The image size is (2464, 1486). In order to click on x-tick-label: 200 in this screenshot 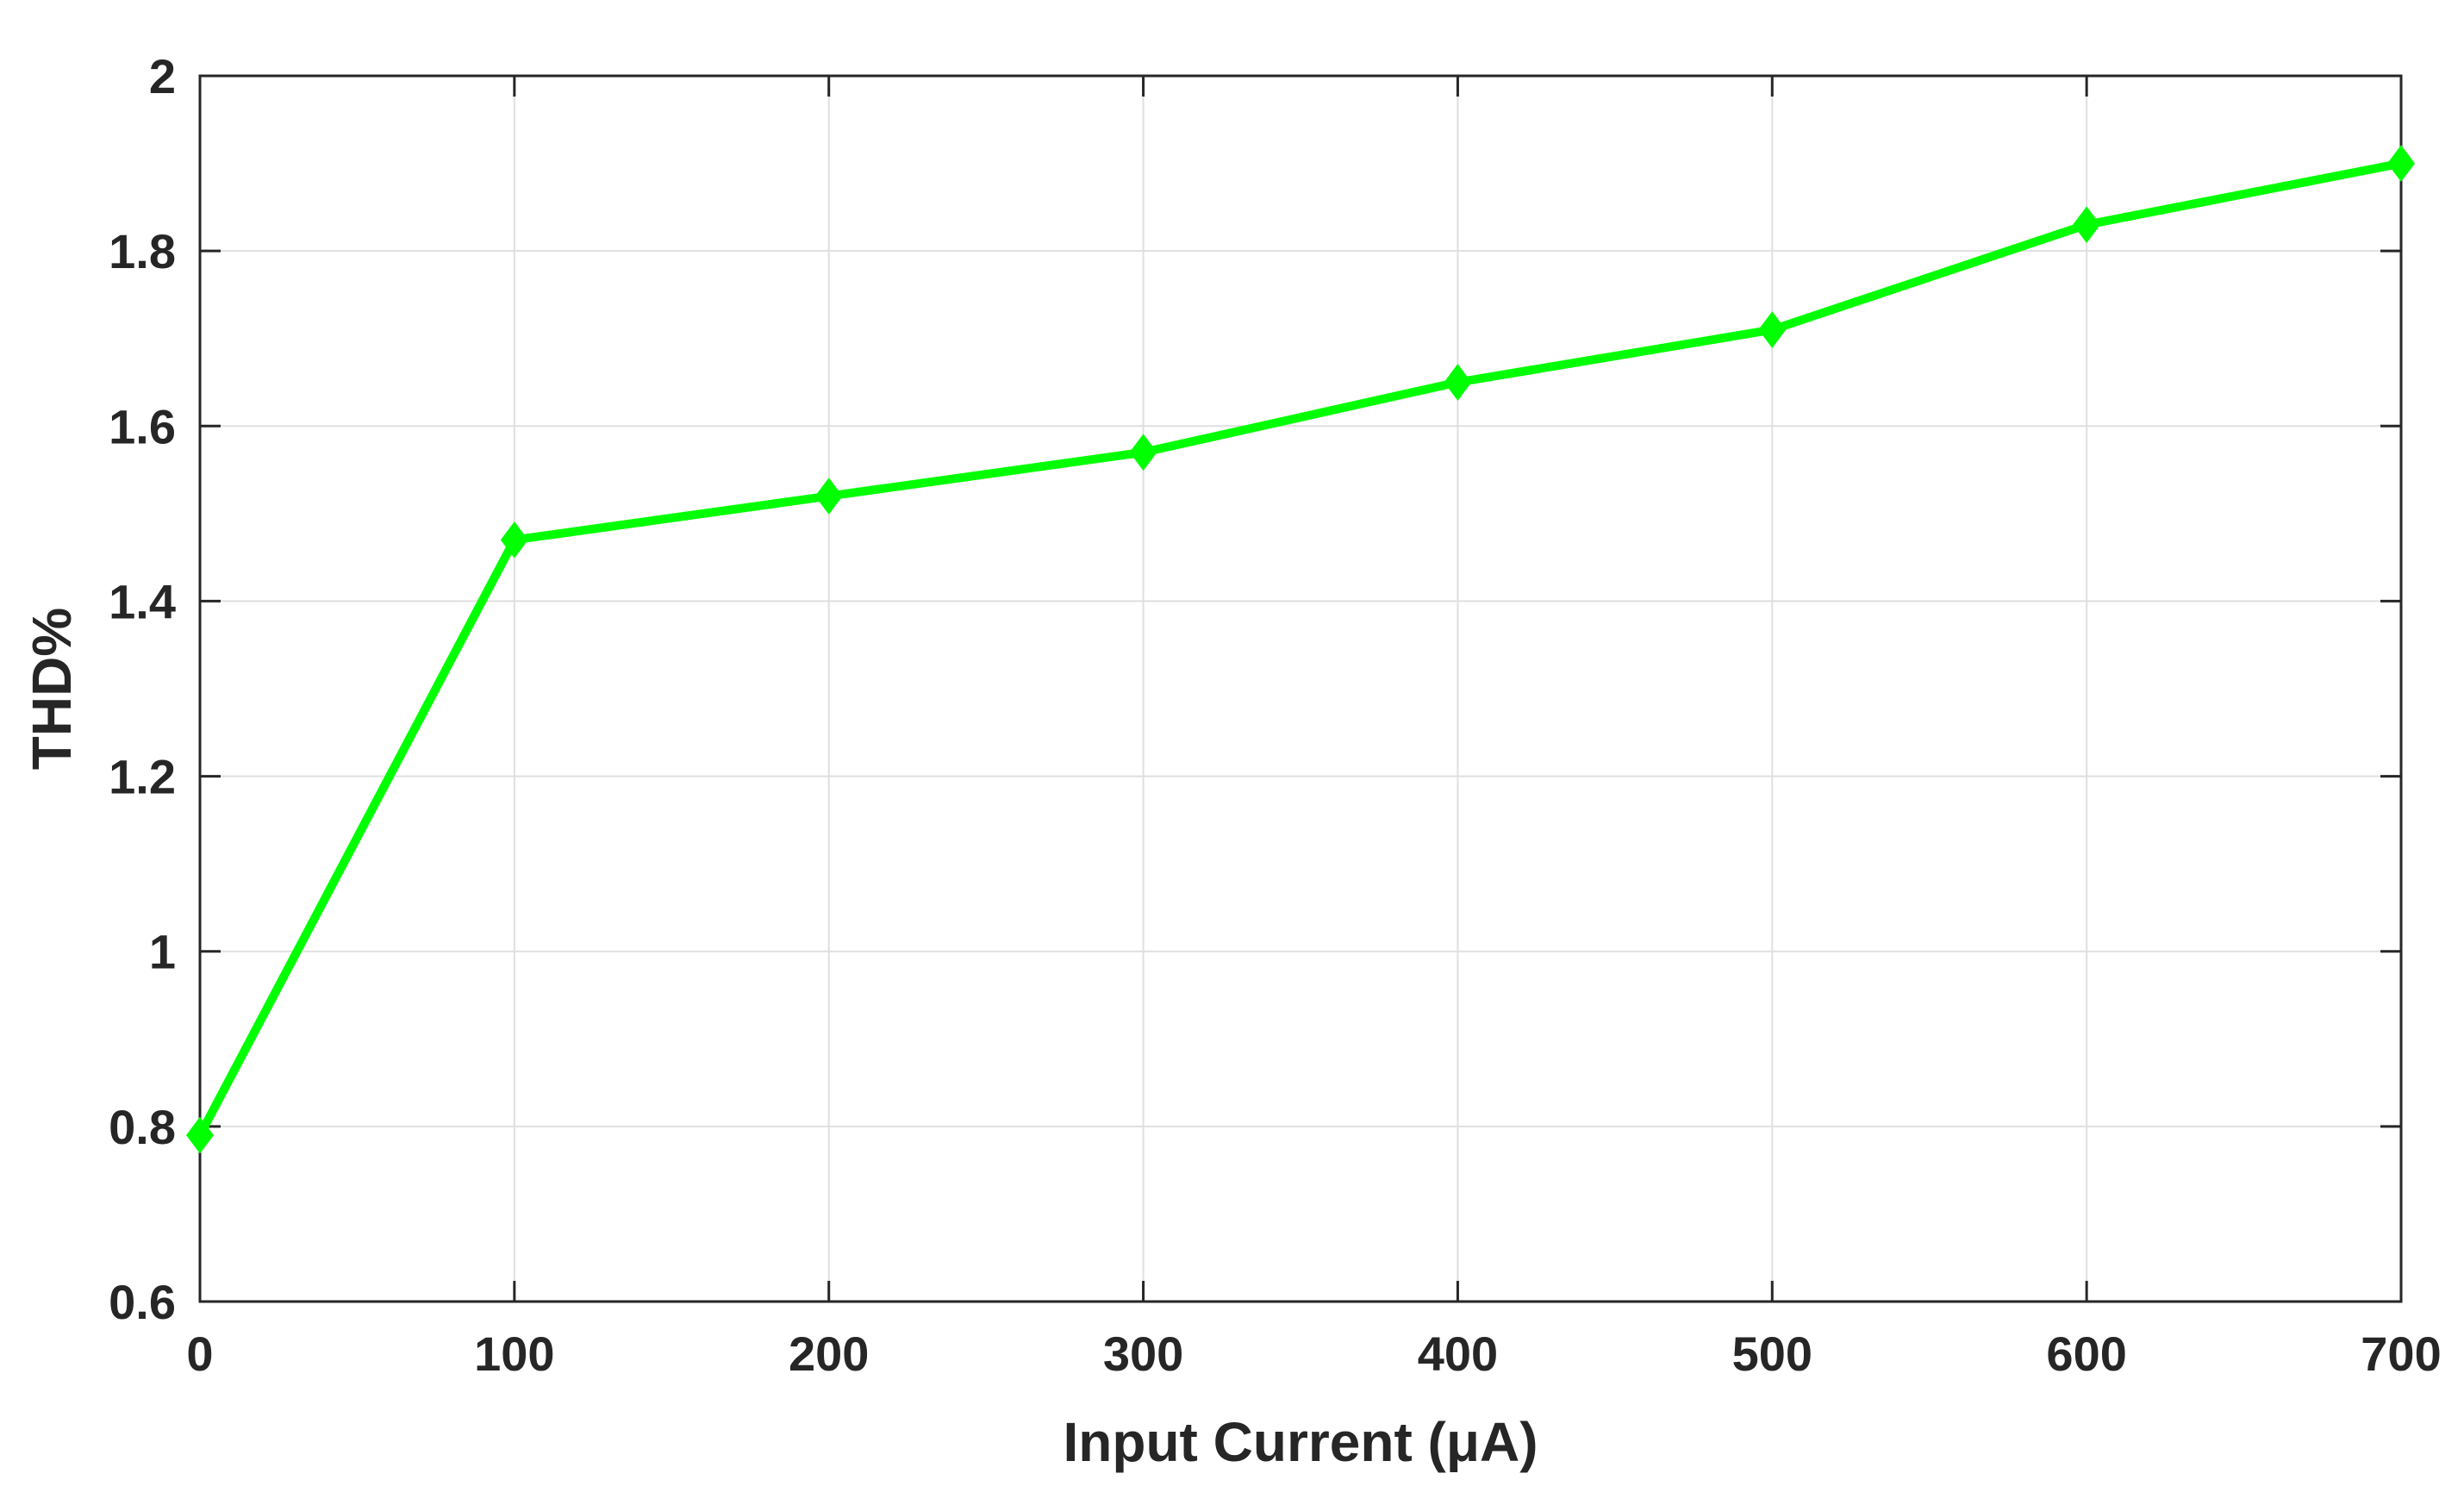, I will do `click(829, 1354)`.